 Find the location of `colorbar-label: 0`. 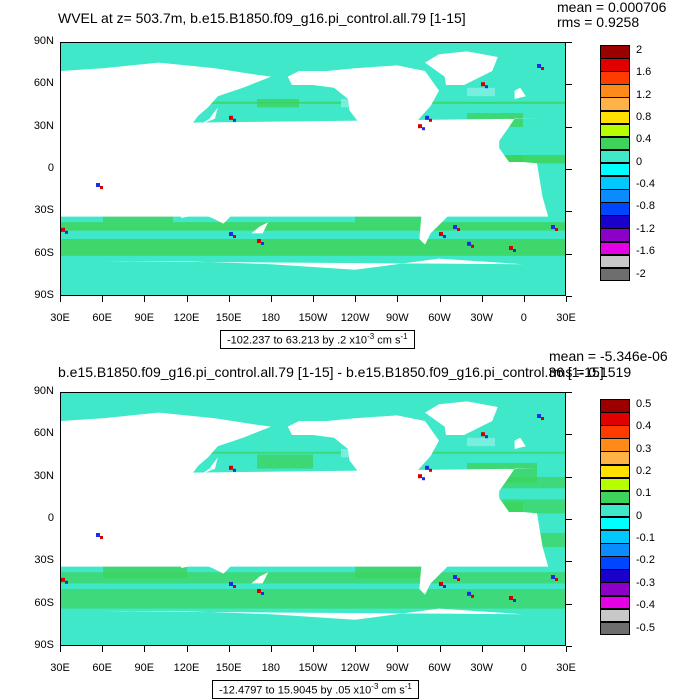

colorbar-label: 0 is located at coordinates (639, 161).